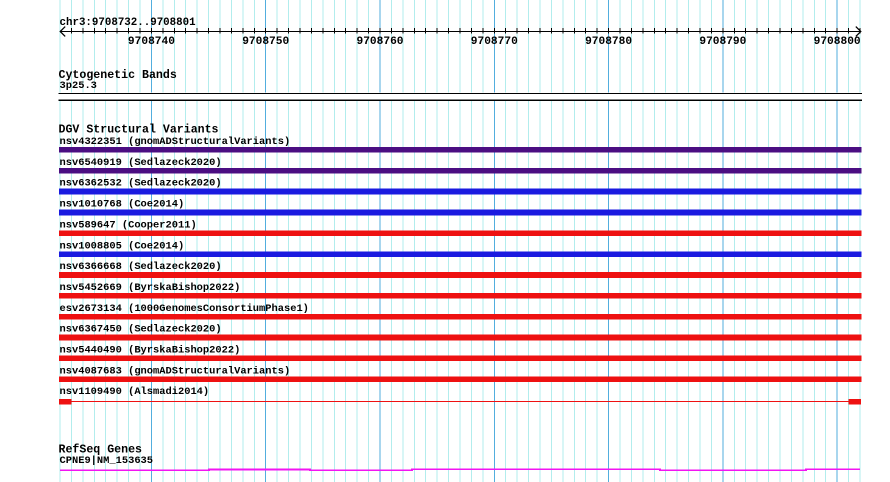 The image size is (890, 482). What do you see at coordinates (380, 42) in the screenshot?
I see `svg-text: 9708760` at bounding box center [380, 42].